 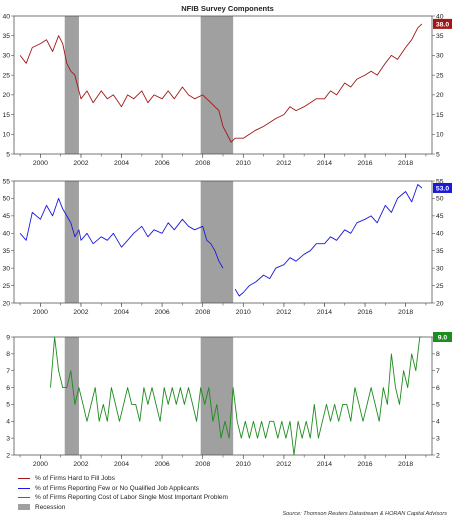 I want to click on legend-label-recession: Recession, so click(x=50, y=507).